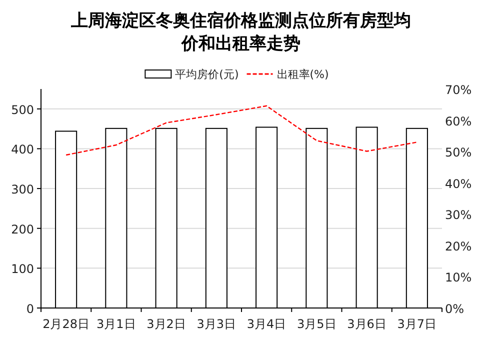 This screenshot has height=338, width=482. What do you see at coordinates (22, 109) in the screenshot?
I see `y-tick-label: 500` at bounding box center [22, 109].